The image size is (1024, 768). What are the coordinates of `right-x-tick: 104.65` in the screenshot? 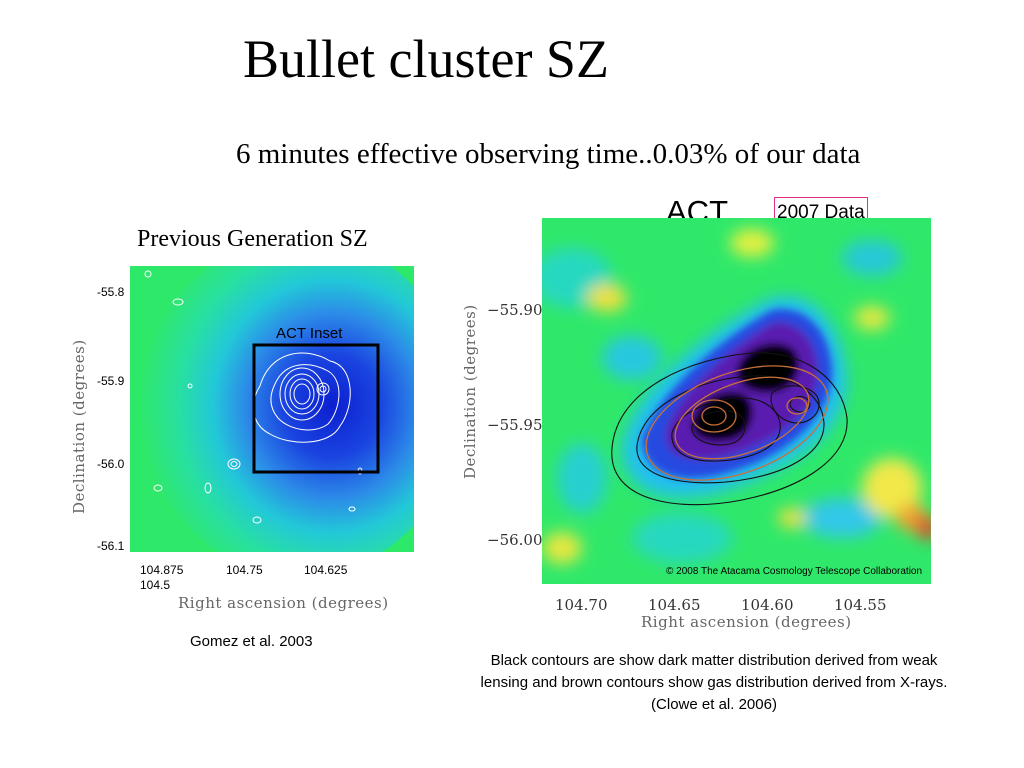 It's located at (674, 605).